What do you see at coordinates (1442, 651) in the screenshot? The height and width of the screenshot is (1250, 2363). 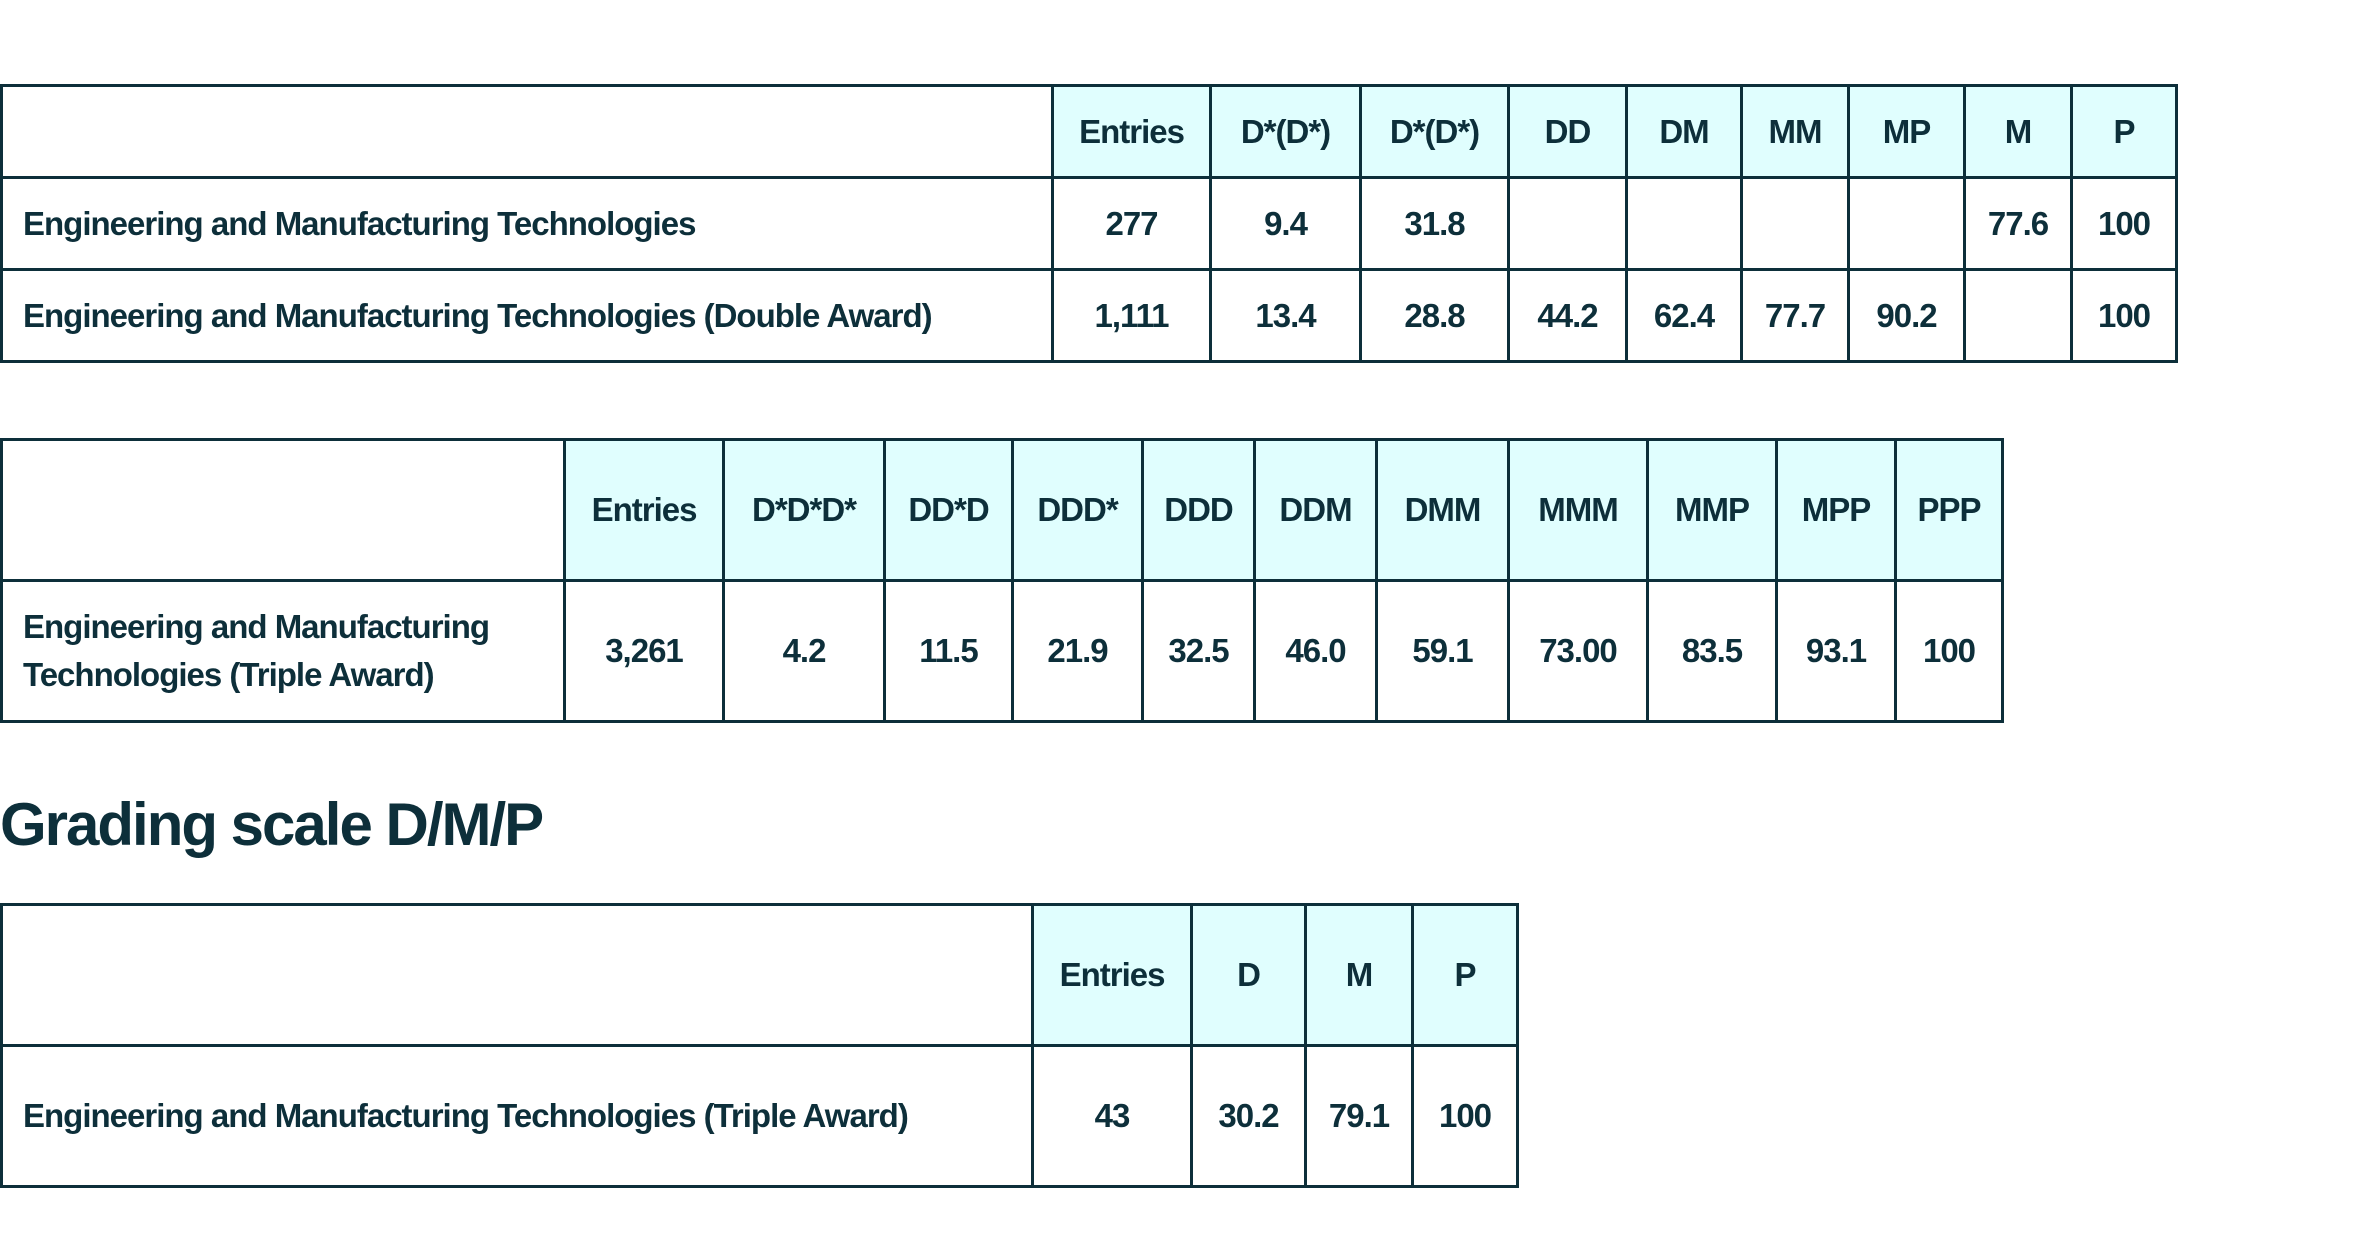 I see `cell-value: 59.1` at bounding box center [1442, 651].